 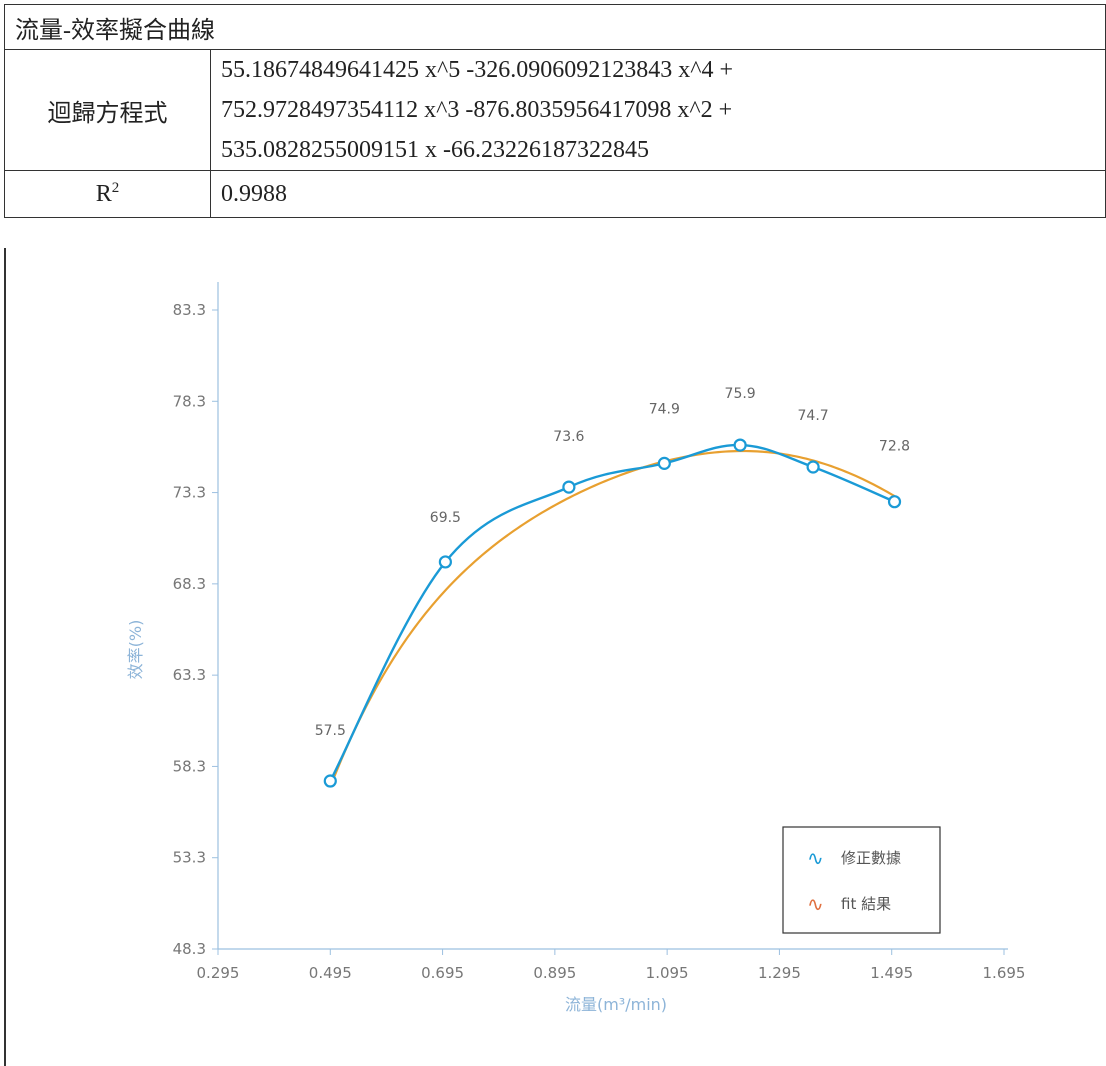 What do you see at coordinates (1004, 973) in the screenshot?
I see `x-tick-label: 1.695` at bounding box center [1004, 973].